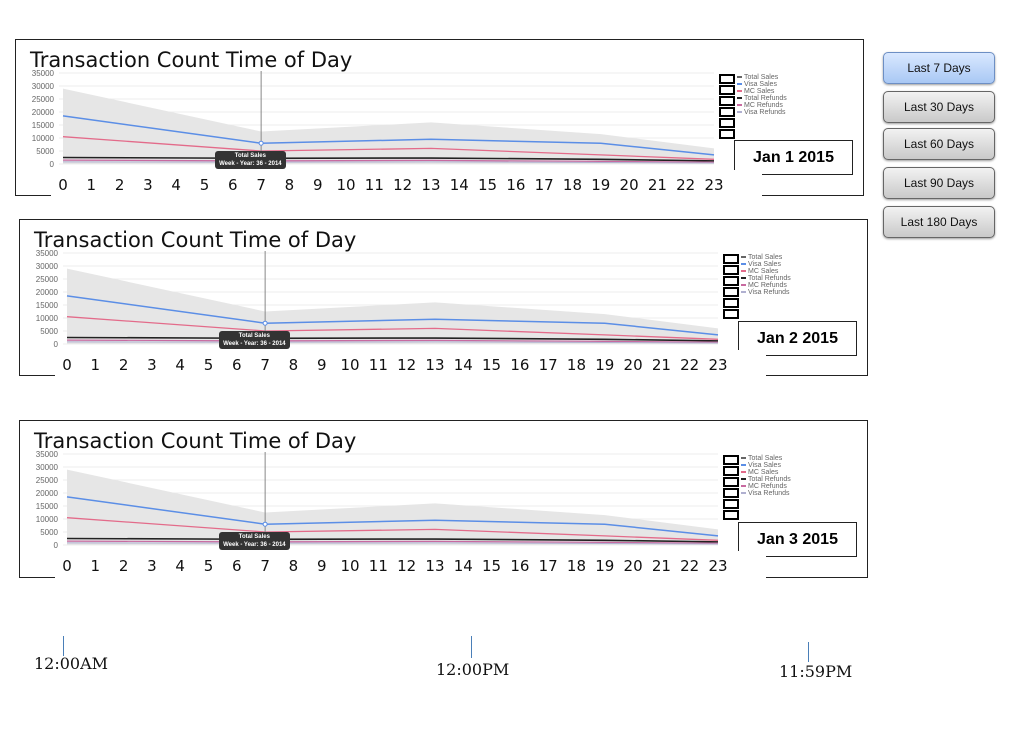 The image size is (1012, 756). I want to click on last-30-days-button: Last 30 Days, so click(939, 107).